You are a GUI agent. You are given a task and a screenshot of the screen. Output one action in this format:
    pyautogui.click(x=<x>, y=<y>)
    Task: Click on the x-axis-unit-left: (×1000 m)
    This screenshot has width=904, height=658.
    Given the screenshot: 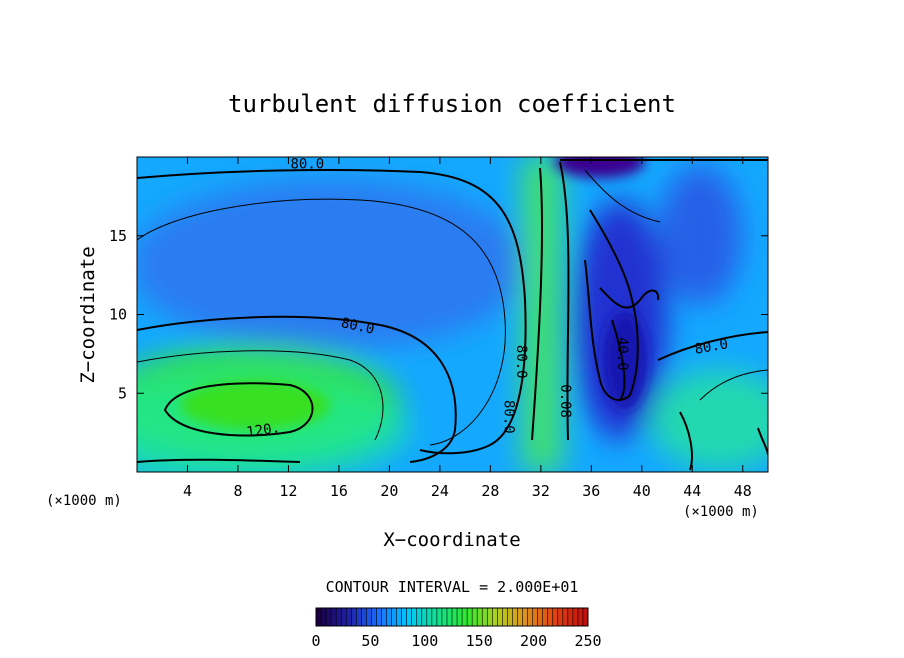 What is the action you would take?
    pyautogui.click(x=84, y=501)
    